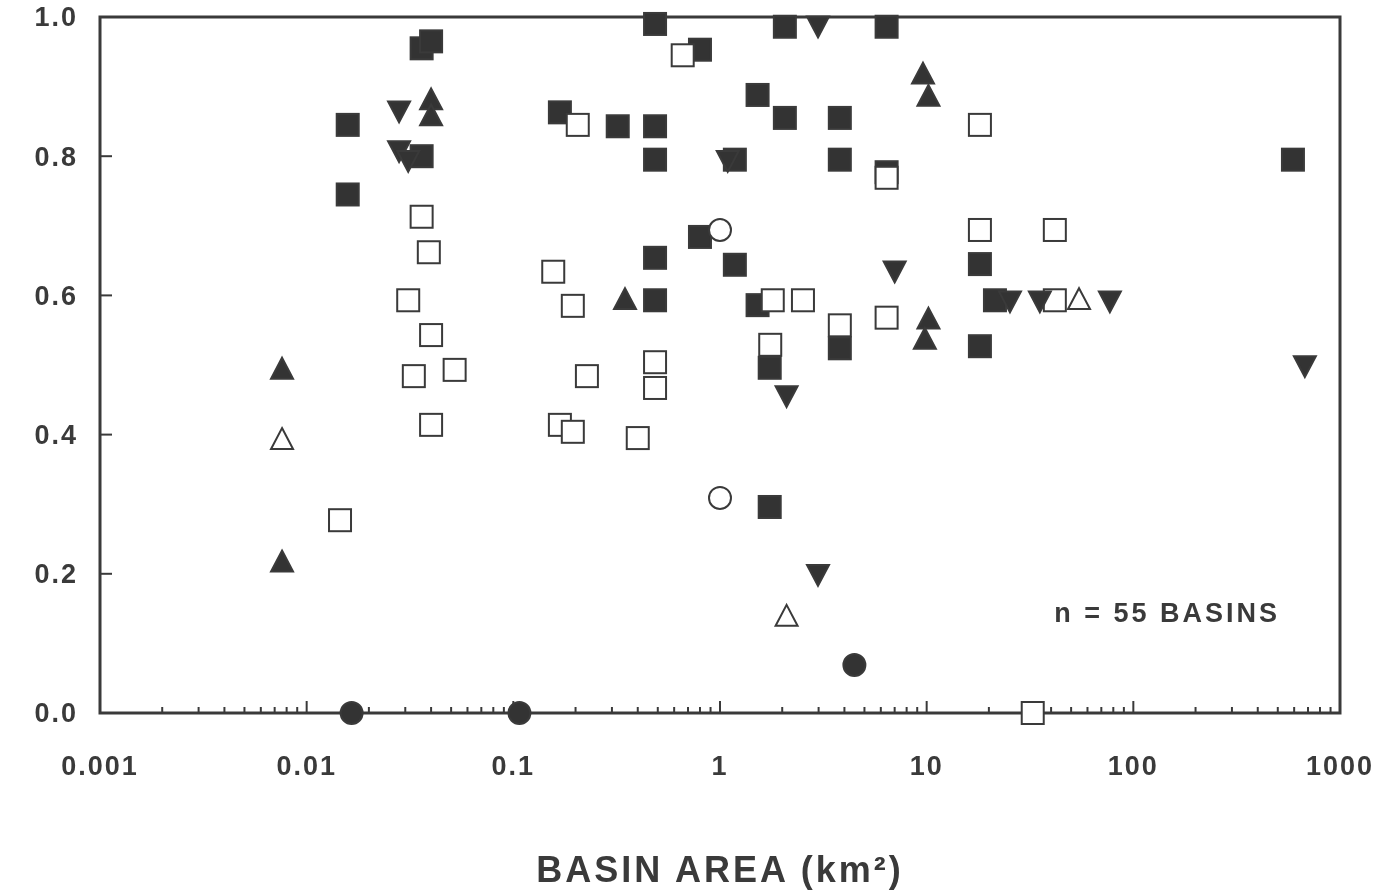 The height and width of the screenshot is (894, 1399). Describe the element at coordinates (306, 766) in the screenshot. I see `x-tick-label: 0.01` at that location.